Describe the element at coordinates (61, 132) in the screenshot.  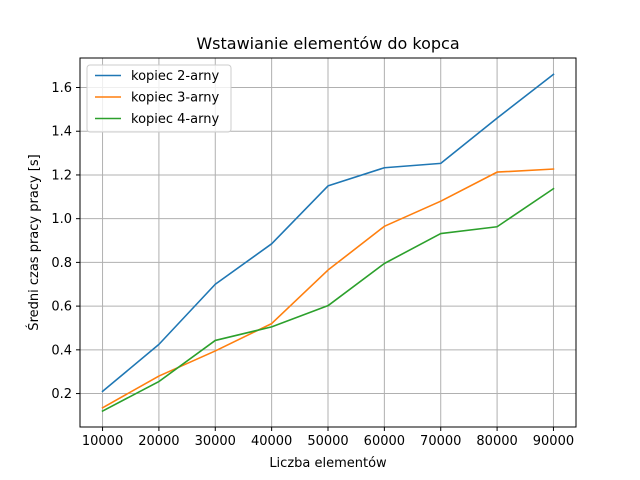
I see `y-tick-label: 1.4` at that location.